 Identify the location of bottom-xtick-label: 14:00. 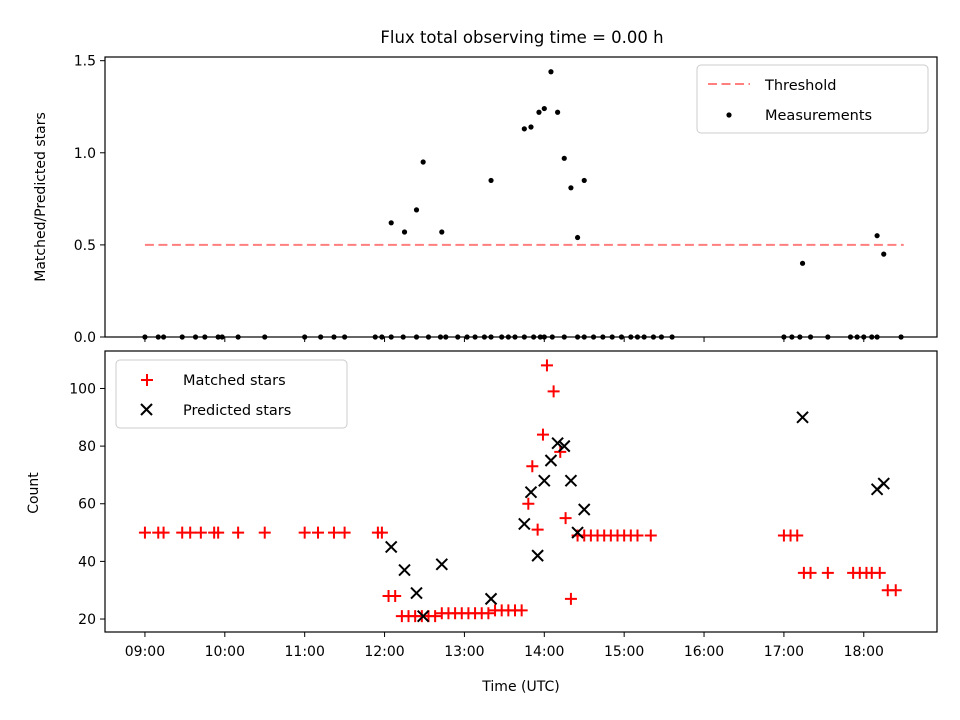
(544, 652).